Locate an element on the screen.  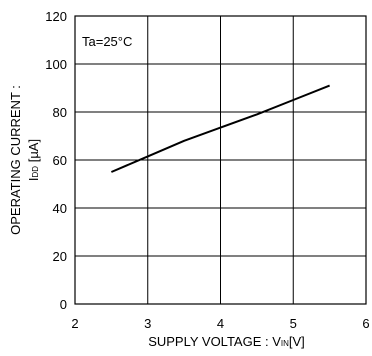
y-tick-label: 120 is located at coordinates (56, 16).